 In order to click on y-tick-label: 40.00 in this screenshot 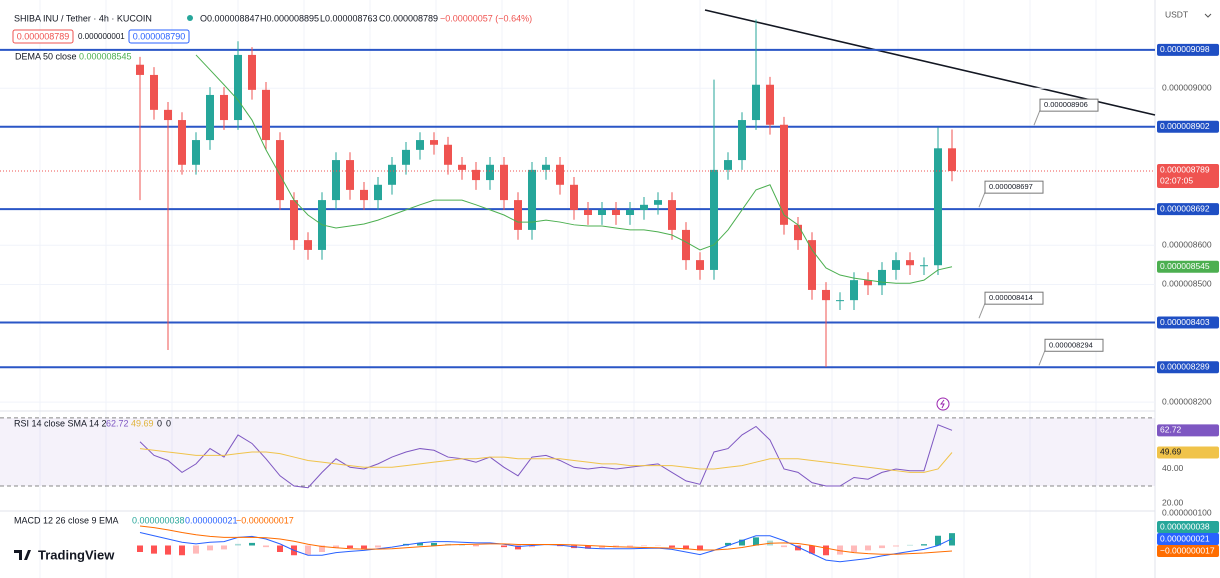, I will do `click(1173, 468)`.